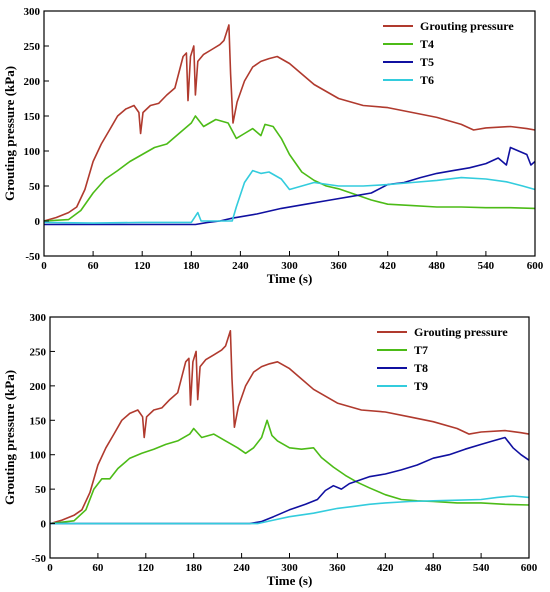  What do you see at coordinates (289, 196) in the screenshot?
I see `series-line-t6` at bounding box center [289, 196].